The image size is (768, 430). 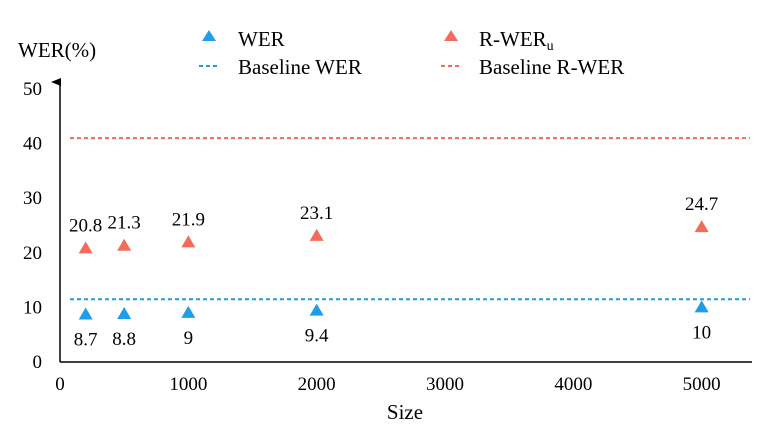 What do you see at coordinates (445, 384) in the screenshot?
I see `x-tick-label-3000: 3000` at bounding box center [445, 384].